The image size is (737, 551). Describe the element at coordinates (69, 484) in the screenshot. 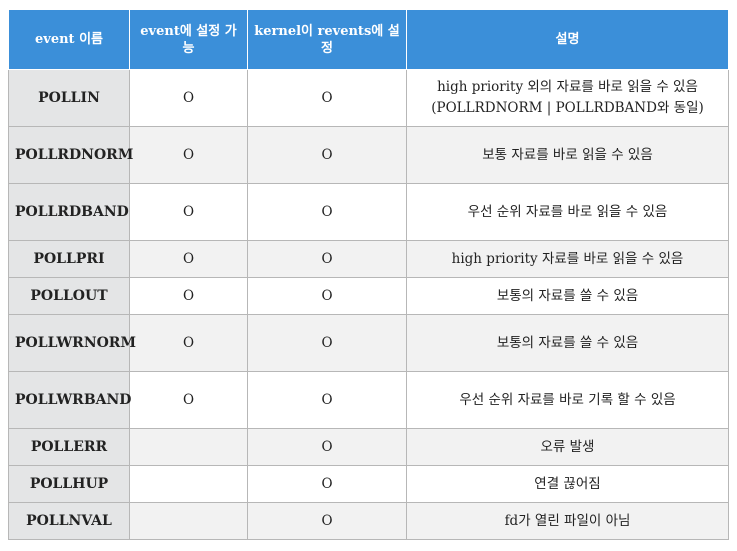

I see `event-name-cell: POLLHUP` at that location.